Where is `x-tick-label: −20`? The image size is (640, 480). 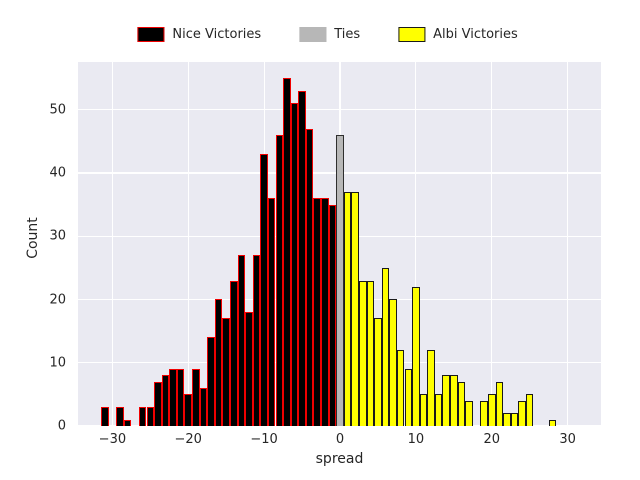 x-tick-label: −20 is located at coordinates (188, 439).